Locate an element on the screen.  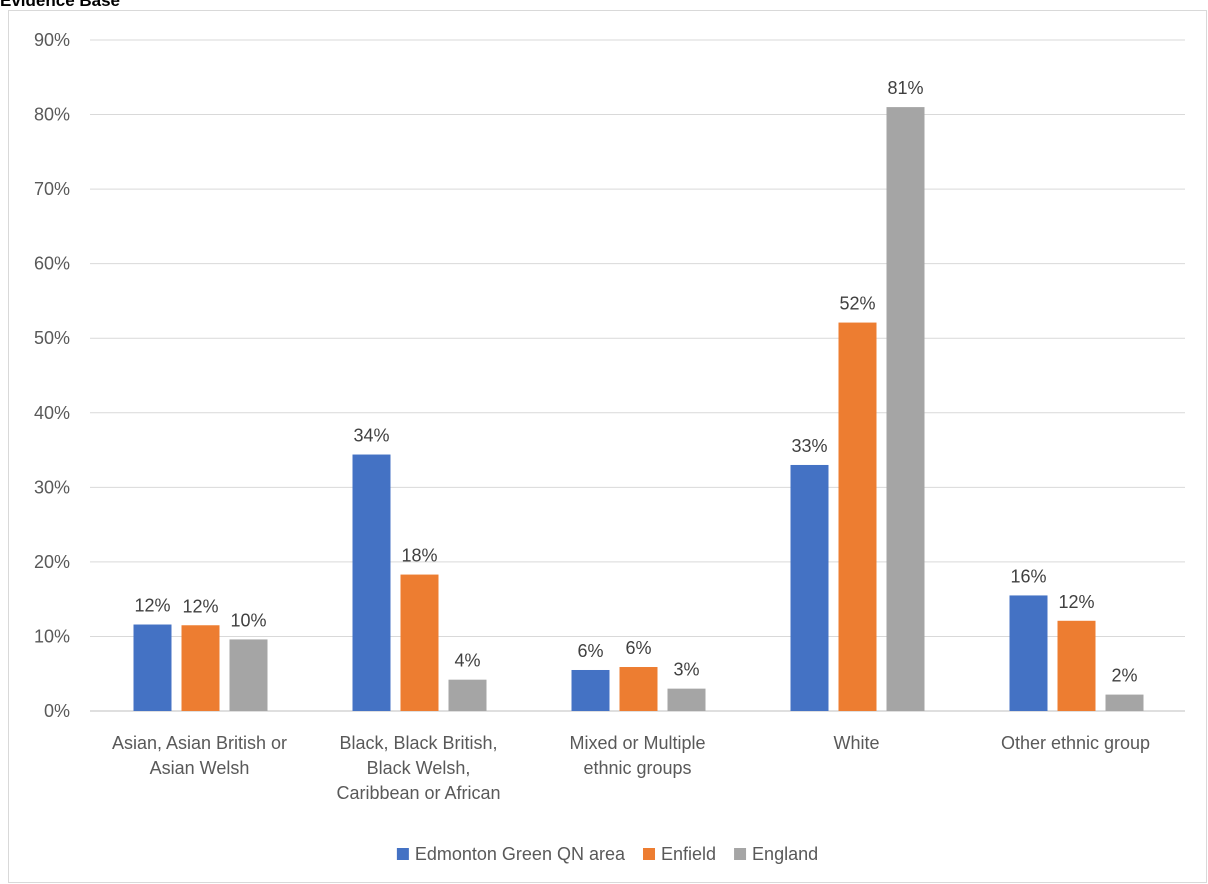
x-category-label: Other ethnic group is located at coordinates (1075, 743).